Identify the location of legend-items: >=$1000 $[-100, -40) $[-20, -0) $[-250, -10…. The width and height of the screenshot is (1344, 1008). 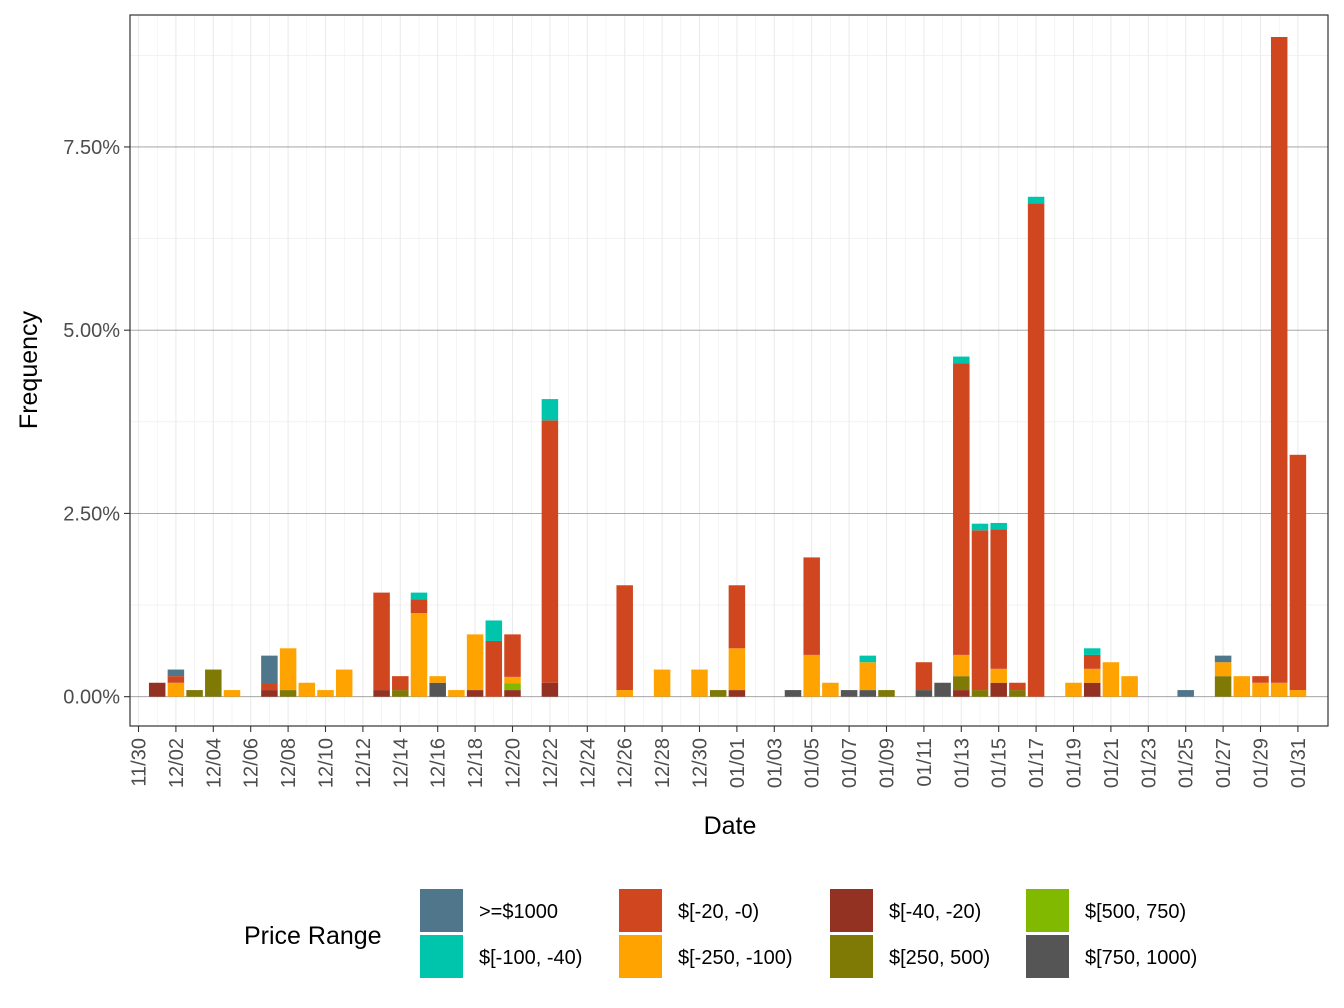
(808, 933).